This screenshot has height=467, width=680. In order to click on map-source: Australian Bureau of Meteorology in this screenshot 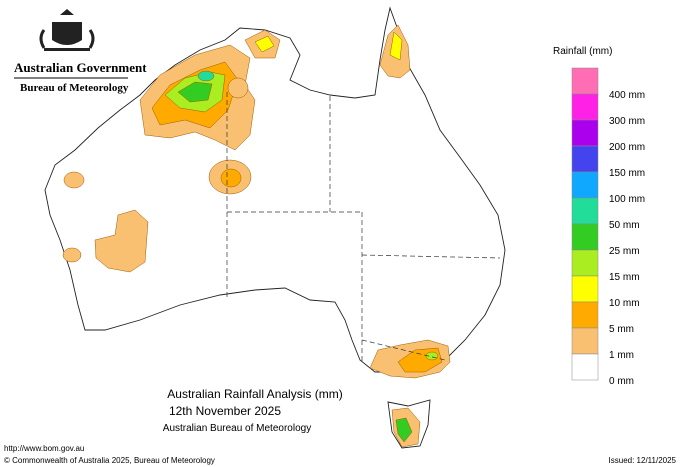, I will do `click(237, 428)`.